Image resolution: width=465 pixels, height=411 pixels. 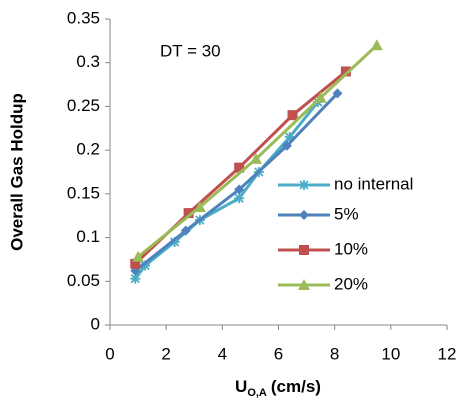 What do you see at coordinates (296, 386) in the screenshot?
I see `x-label-unit: (cm/s)` at bounding box center [296, 386].